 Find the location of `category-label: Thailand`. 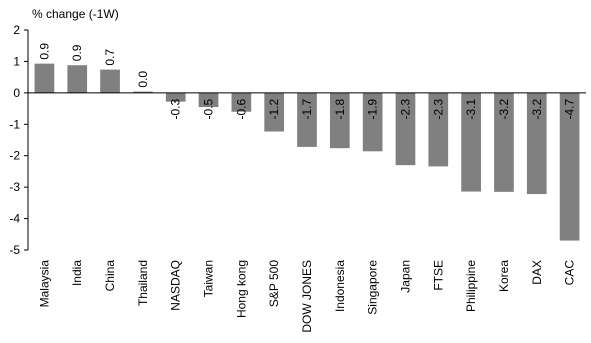

category-label: Thailand is located at coordinates (143, 283).